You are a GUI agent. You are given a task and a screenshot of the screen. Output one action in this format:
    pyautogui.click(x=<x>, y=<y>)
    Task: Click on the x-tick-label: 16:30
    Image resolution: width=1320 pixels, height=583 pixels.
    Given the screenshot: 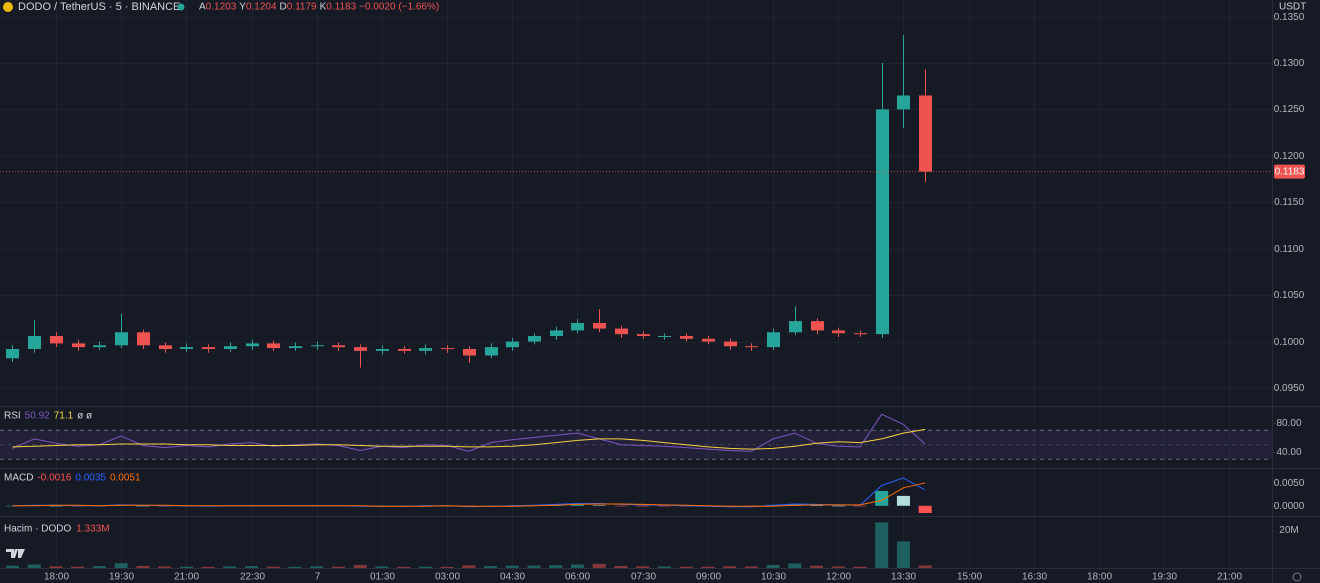 What is the action you would take?
    pyautogui.click(x=1034, y=577)
    